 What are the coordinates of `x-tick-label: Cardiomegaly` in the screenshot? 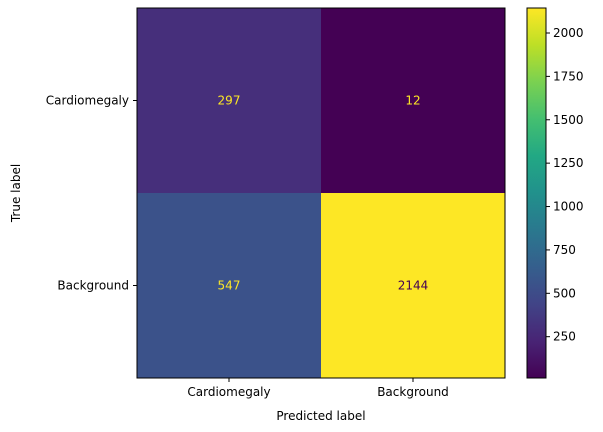 It's located at (228, 392).